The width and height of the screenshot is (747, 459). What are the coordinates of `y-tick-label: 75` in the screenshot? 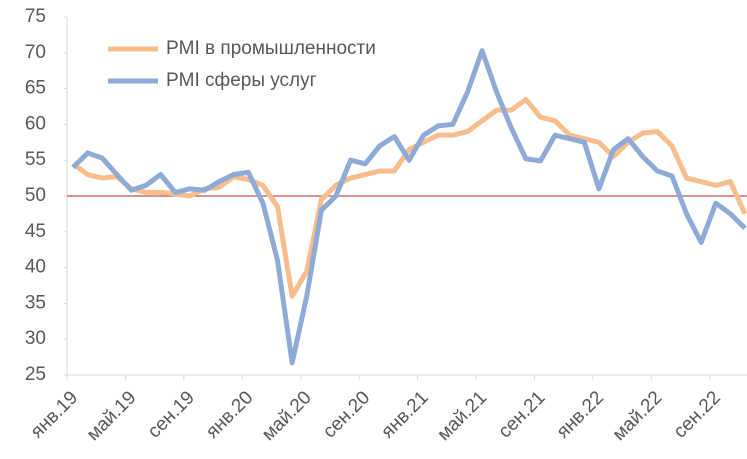 It's located at (35, 16).